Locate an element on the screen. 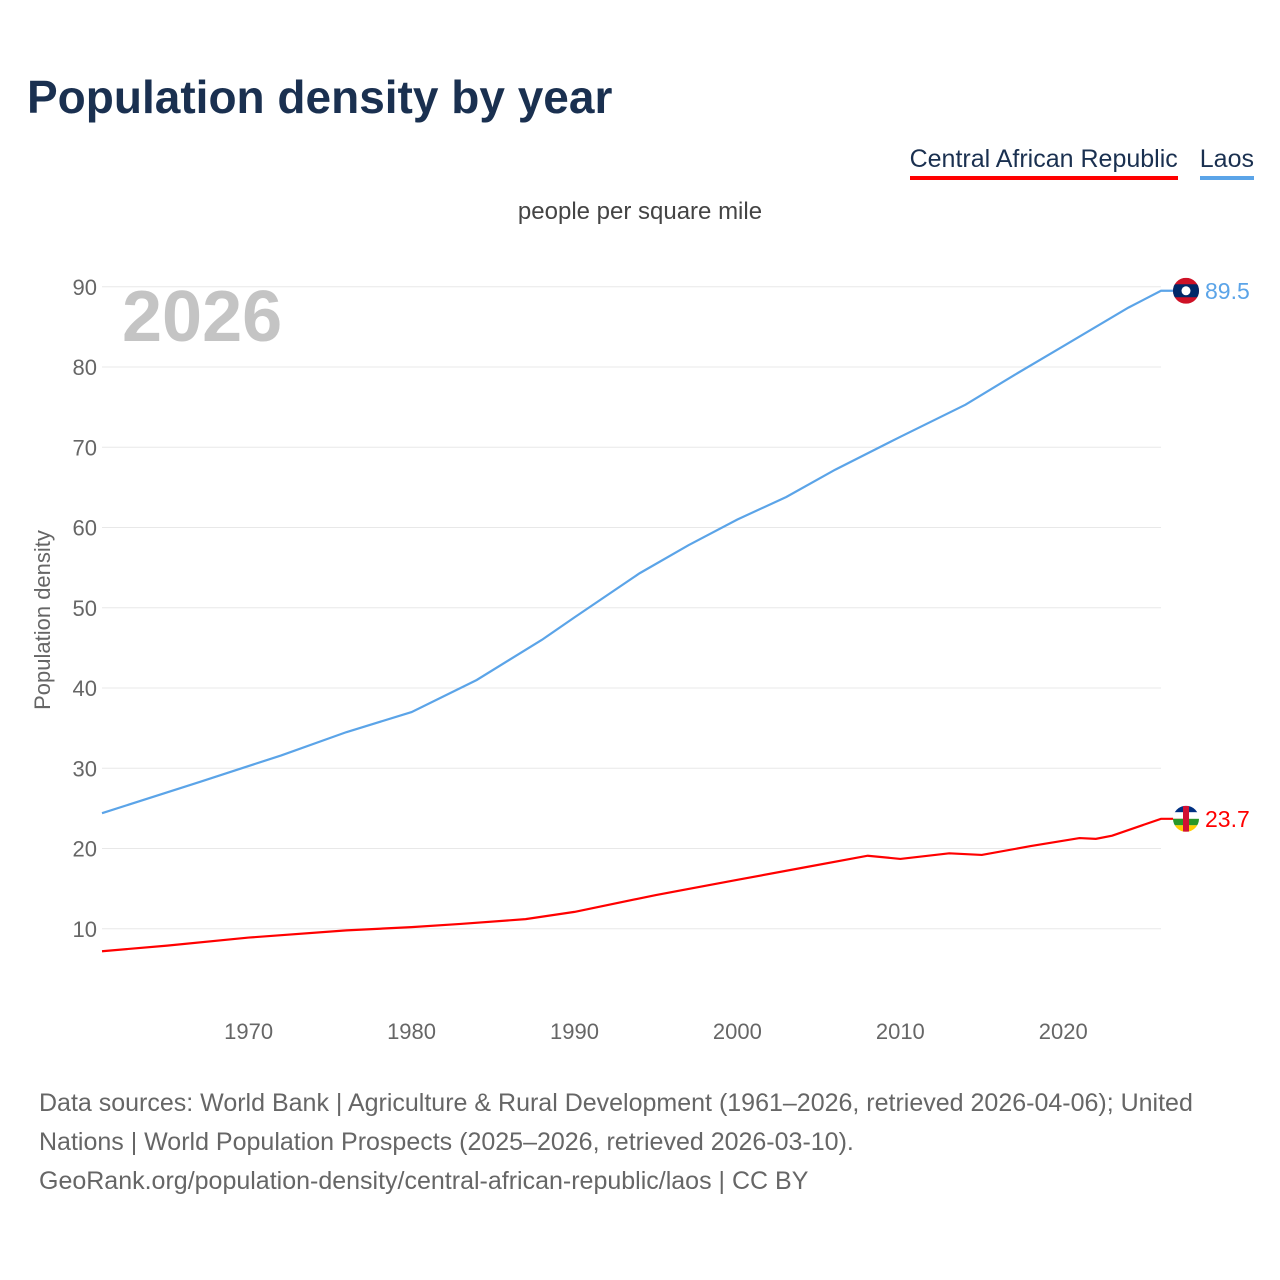 The width and height of the screenshot is (1280, 1280). end-value-label: 23.7 is located at coordinates (1227, 819).